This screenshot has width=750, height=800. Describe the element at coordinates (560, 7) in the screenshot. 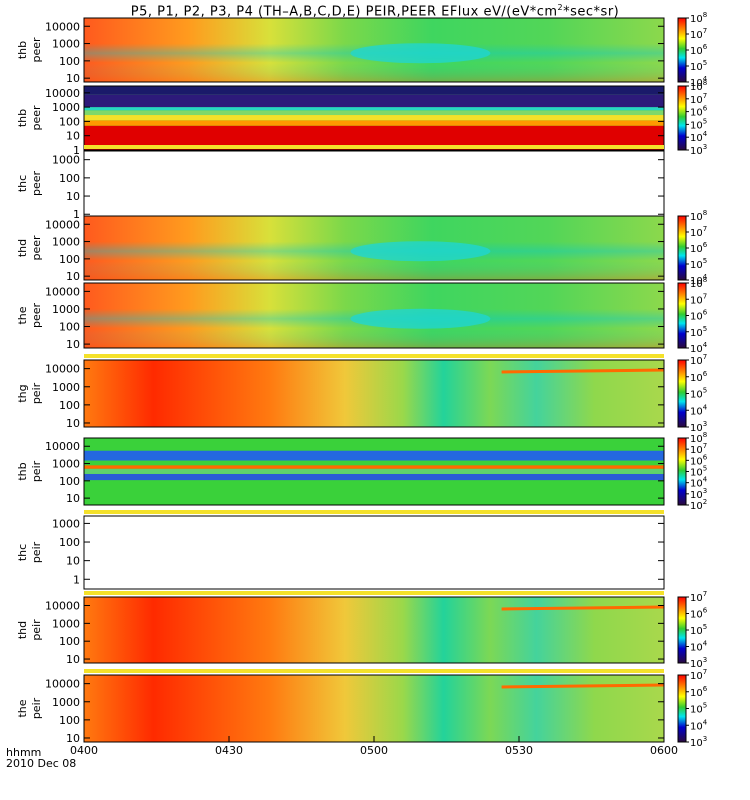

I see `chart-title-superscript: 2` at that location.